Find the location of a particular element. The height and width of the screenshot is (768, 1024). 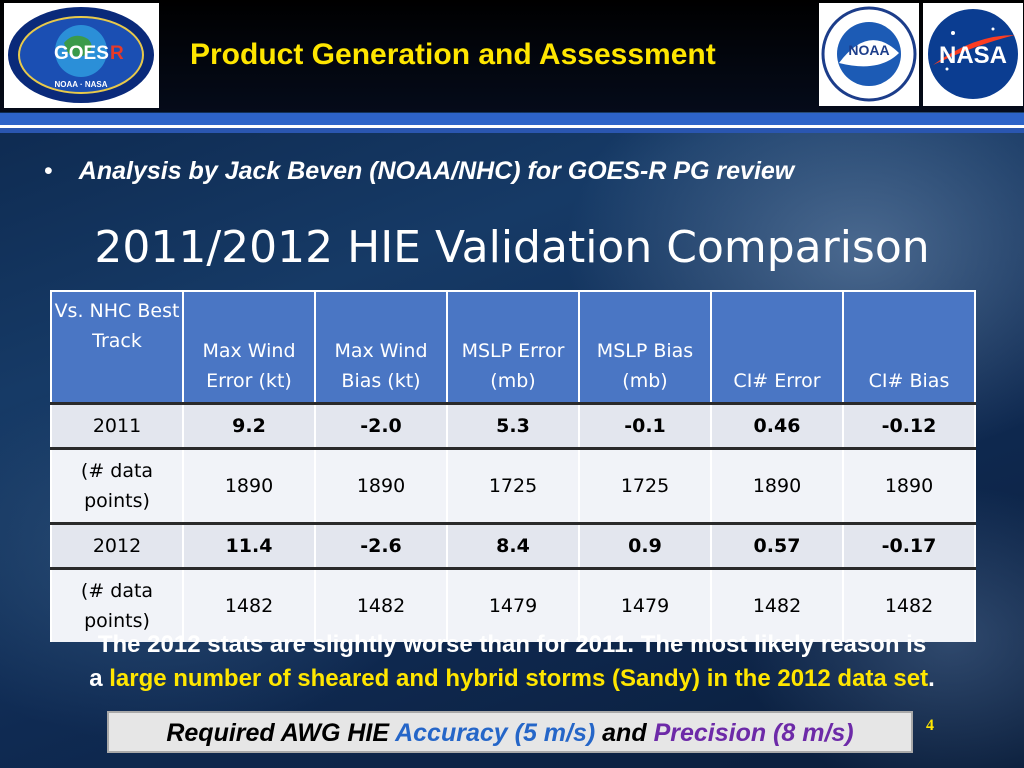

table-cell: -2.6 is located at coordinates (381, 546).